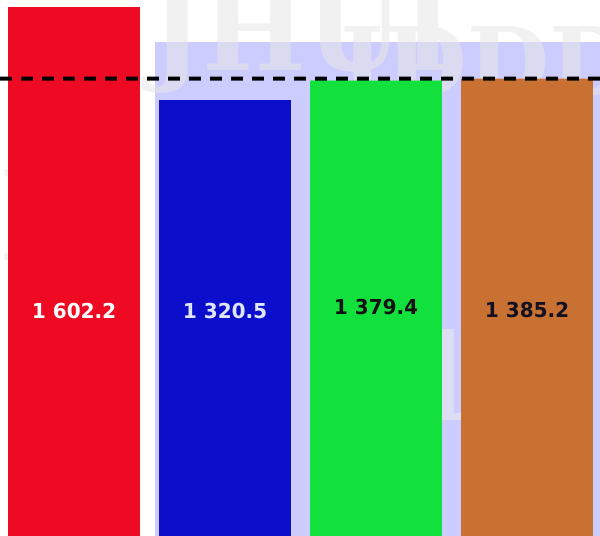  What do you see at coordinates (74, 311) in the screenshot?
I see `bar-value-label-1: 1 602.2` at bounding box center [74, 311].